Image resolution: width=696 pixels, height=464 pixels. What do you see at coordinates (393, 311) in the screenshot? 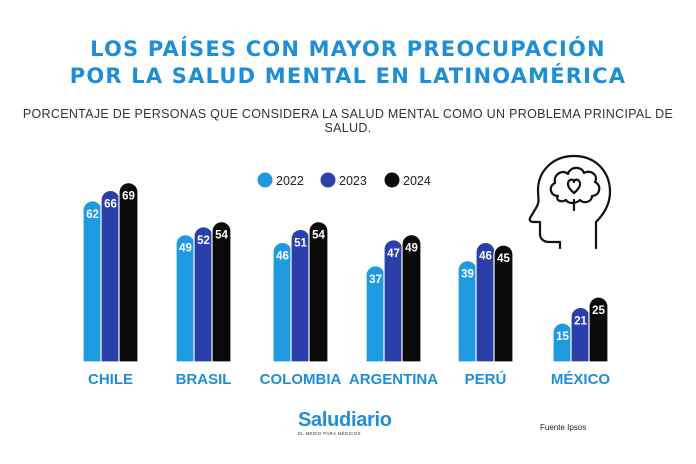
I see `bar-group: 37 47 49 ARGENTINA` at bounding box center [393, 311].